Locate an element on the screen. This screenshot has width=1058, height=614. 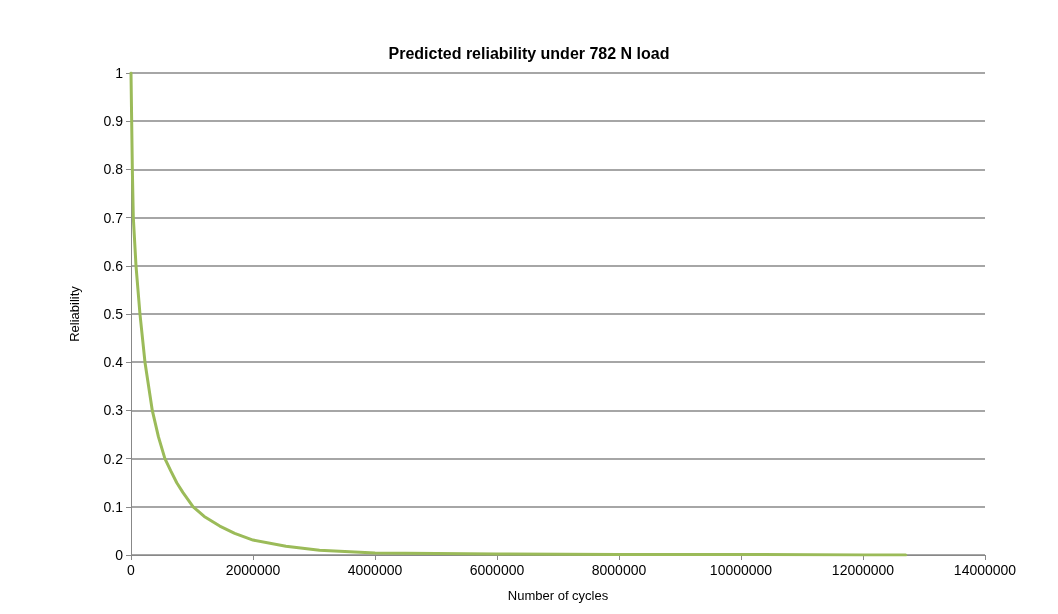
y-tick-label: 0.4 is located at coordinates (113, 362).